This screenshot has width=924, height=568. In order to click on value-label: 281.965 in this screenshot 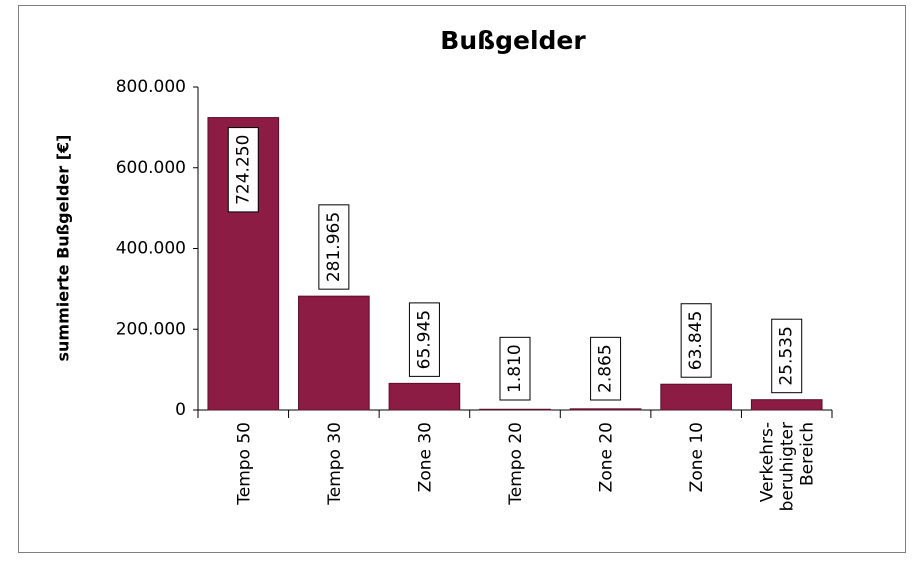, I will do `click(334, 247)`.